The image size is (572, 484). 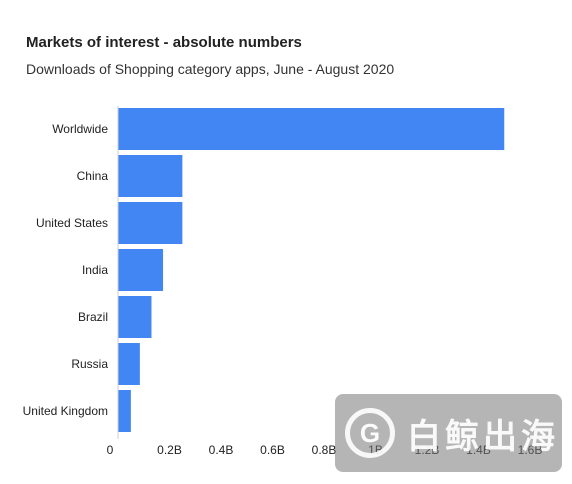 I want to click on category-label: China, so click(x=93, y=176).